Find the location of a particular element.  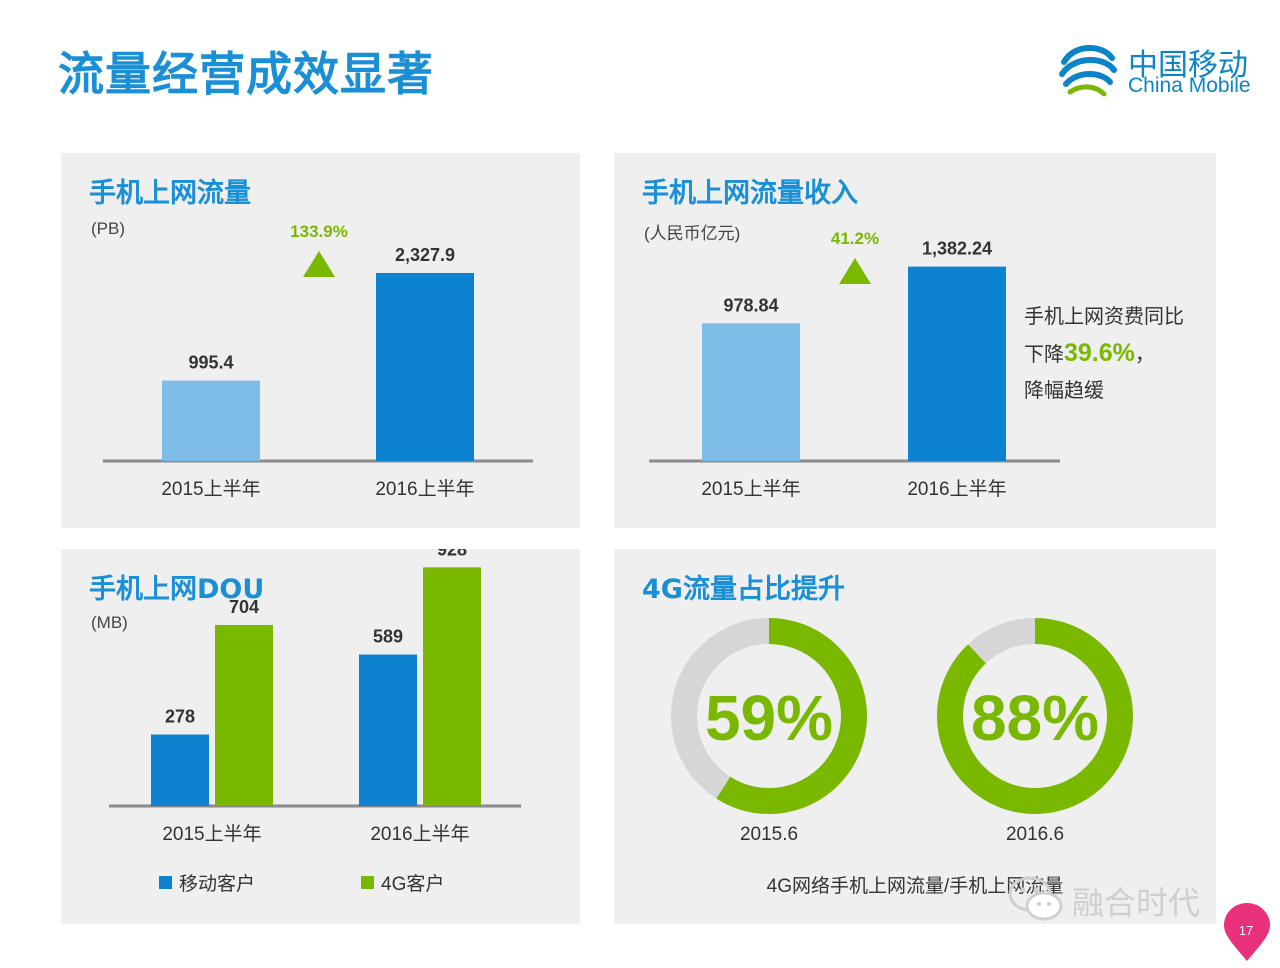

donut-percent-label: 59% is located at coordinates (769, 718).